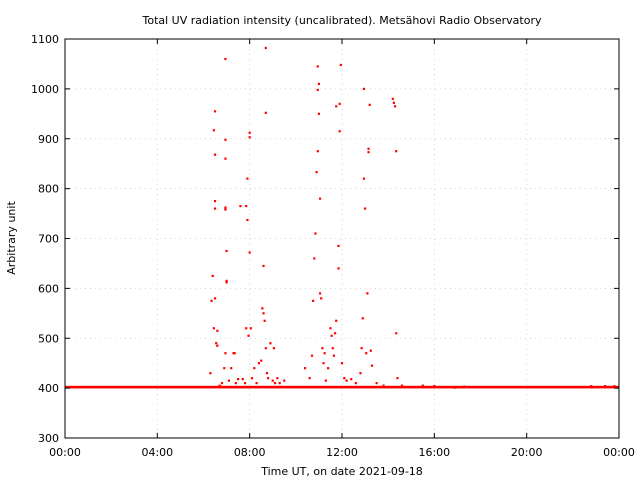  What do you see at coordinates (48, 139) in the screenshot?
I see `y-tick-label: 900` at bounding box center [48, 139].